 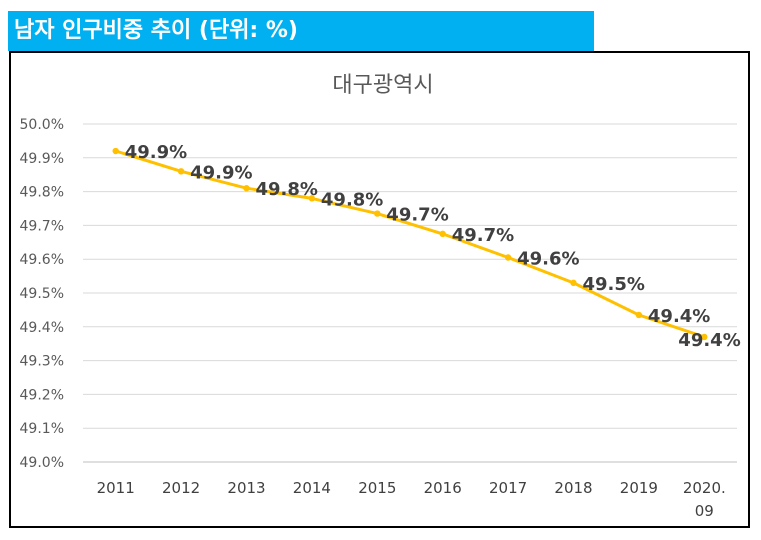 What do you see at coordinates (508, 488) in the screenshot?
I see `x-tick-label: 2017` at bounding box center [508, 488].